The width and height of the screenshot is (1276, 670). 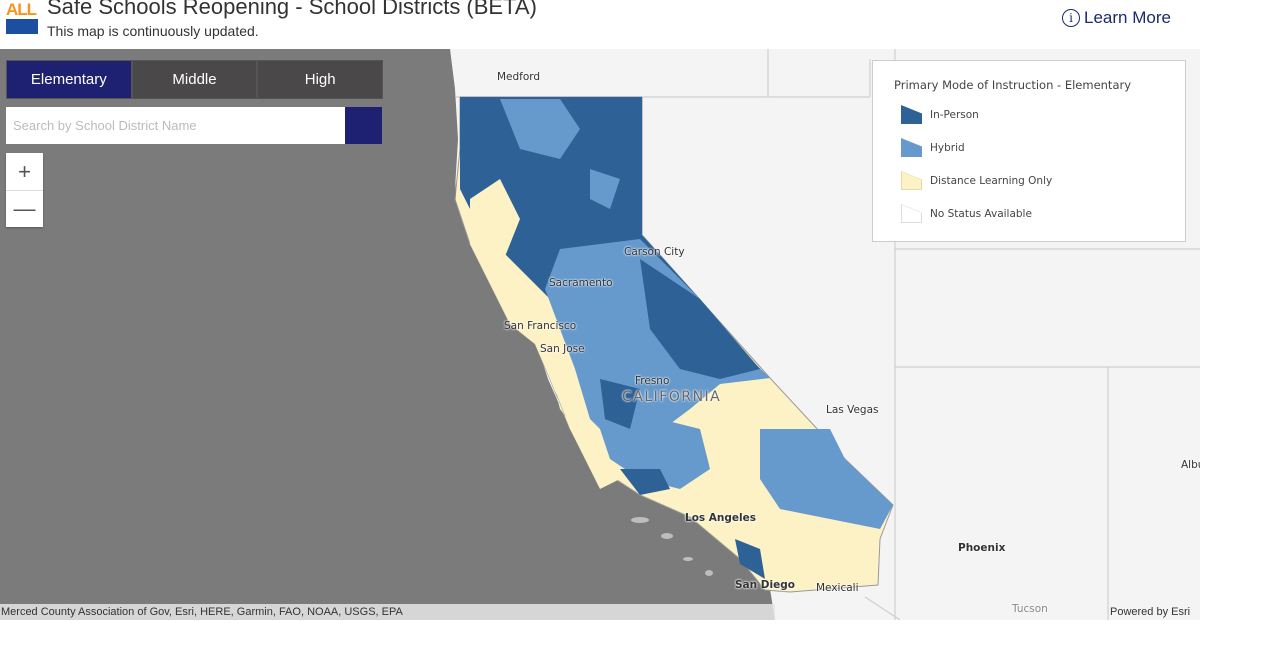 What do you see at coordinates (954, 114) in the screenshot?
I see `legend-label: In-Person` at bounding box center [954, 114].